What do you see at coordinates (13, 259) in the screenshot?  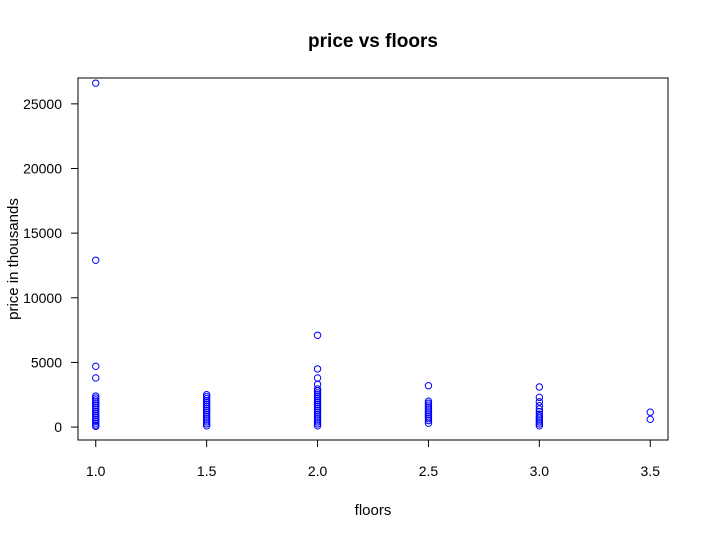 I see `y-axis-label: price in thousands` at bounding box center [13, 259].